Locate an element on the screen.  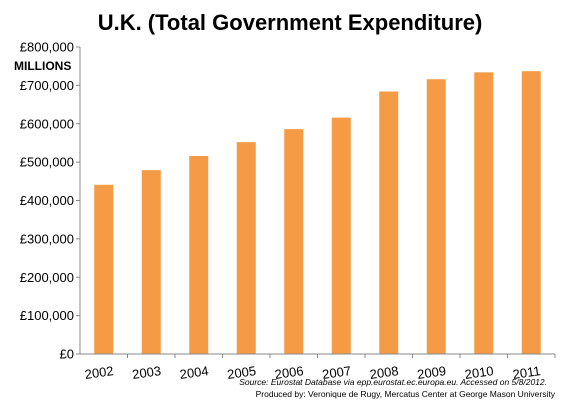
x-tick-label: 2004 is located at coordinates (194, 372).